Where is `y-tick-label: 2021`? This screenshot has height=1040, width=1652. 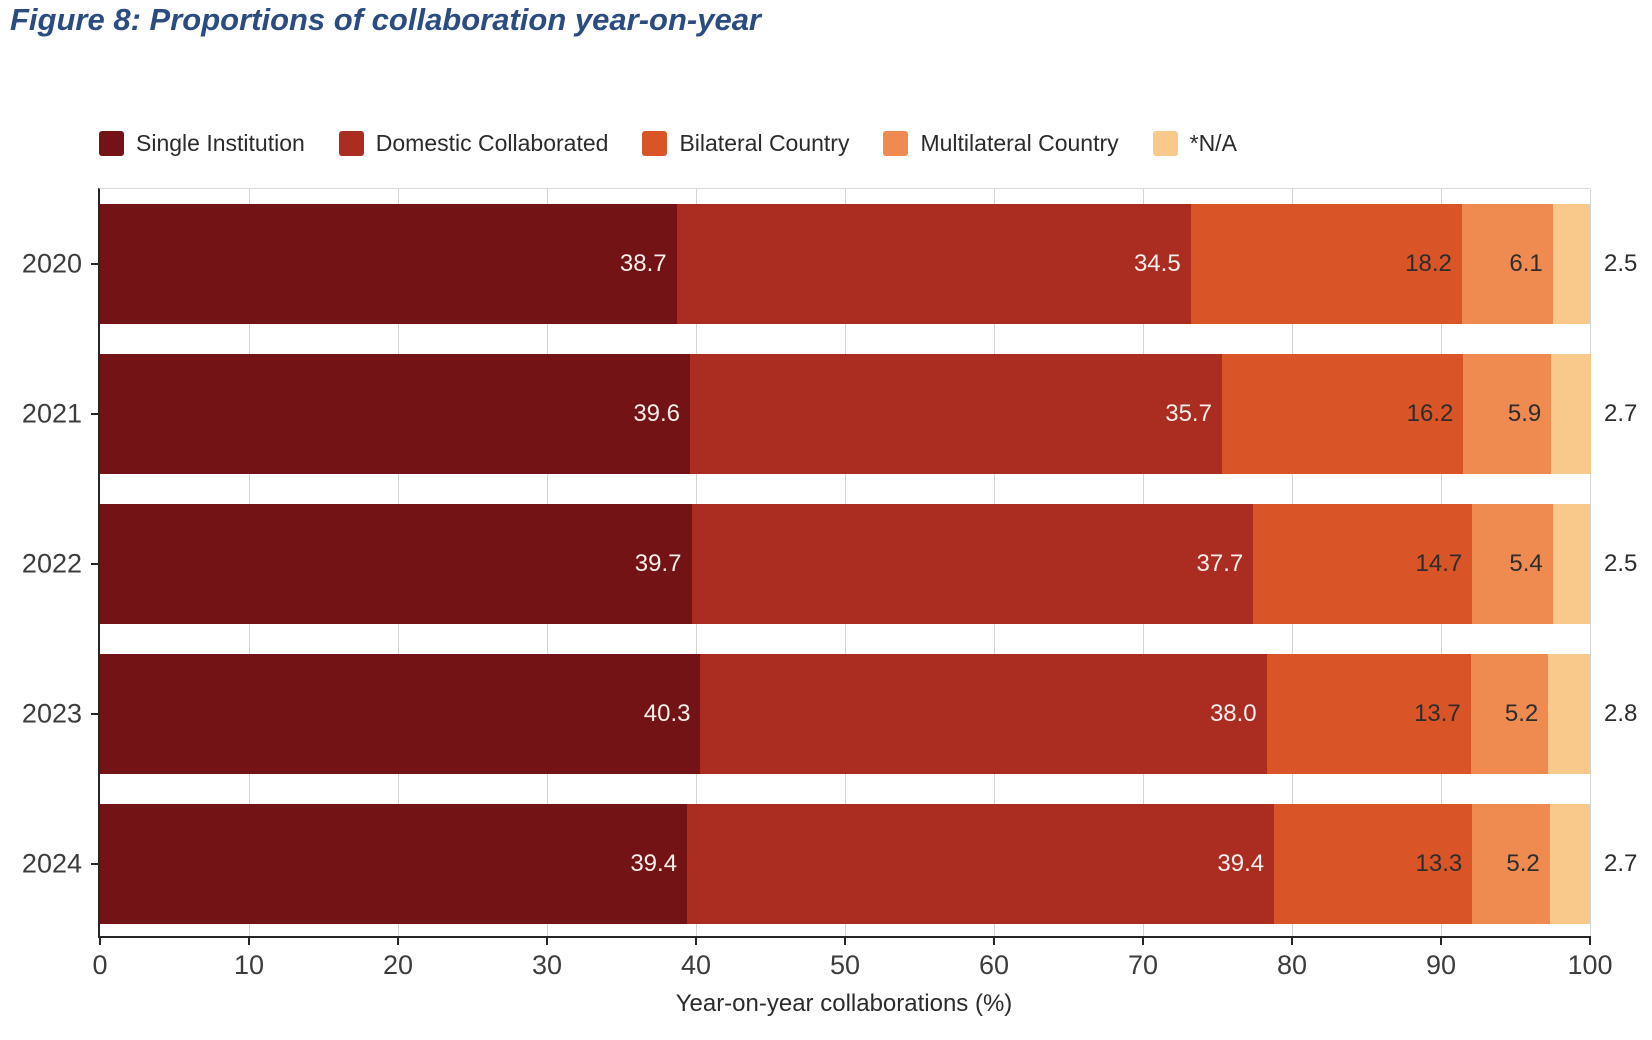
y-tick-label: 2021 is located at coordinates (51, 413).